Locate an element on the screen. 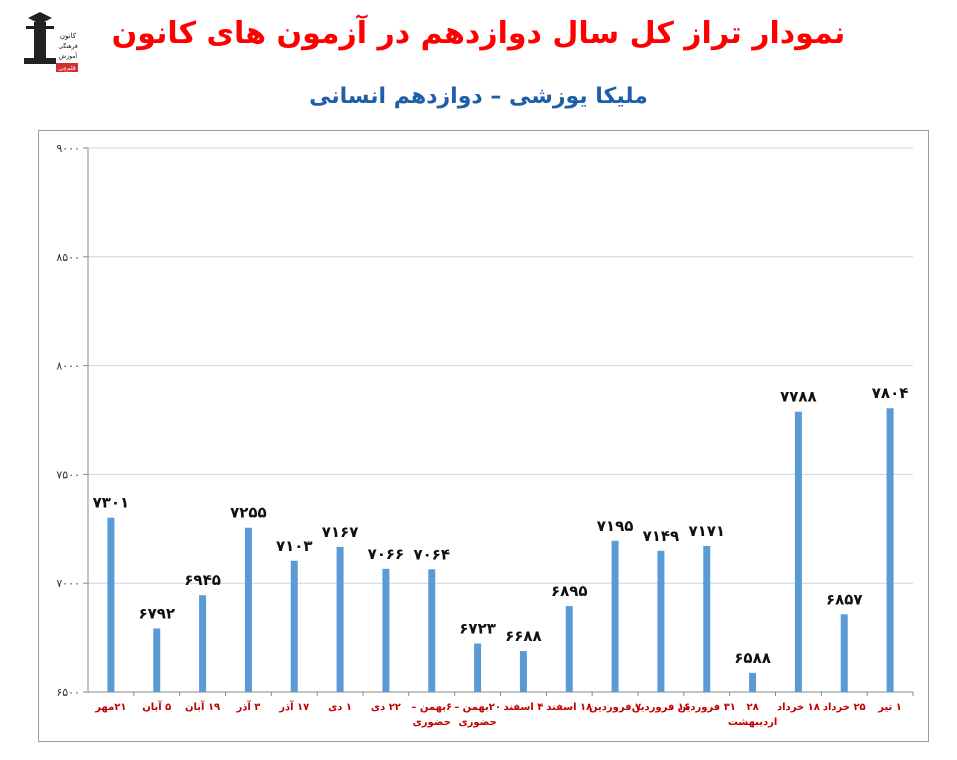 The height and width of the screenshot is (760, 957). x-tick-label-line: ۲۸ is located at coordinates (752, 707).